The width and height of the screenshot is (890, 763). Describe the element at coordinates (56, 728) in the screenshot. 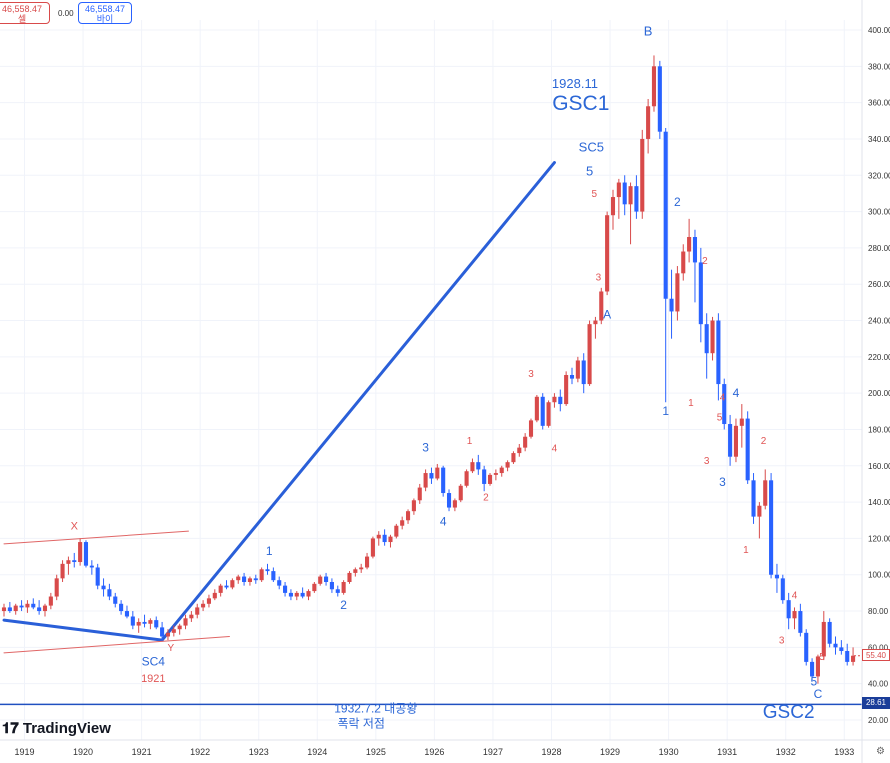

I see `tradingview-logo: 𝟏𝟕 TradingView` at that location.